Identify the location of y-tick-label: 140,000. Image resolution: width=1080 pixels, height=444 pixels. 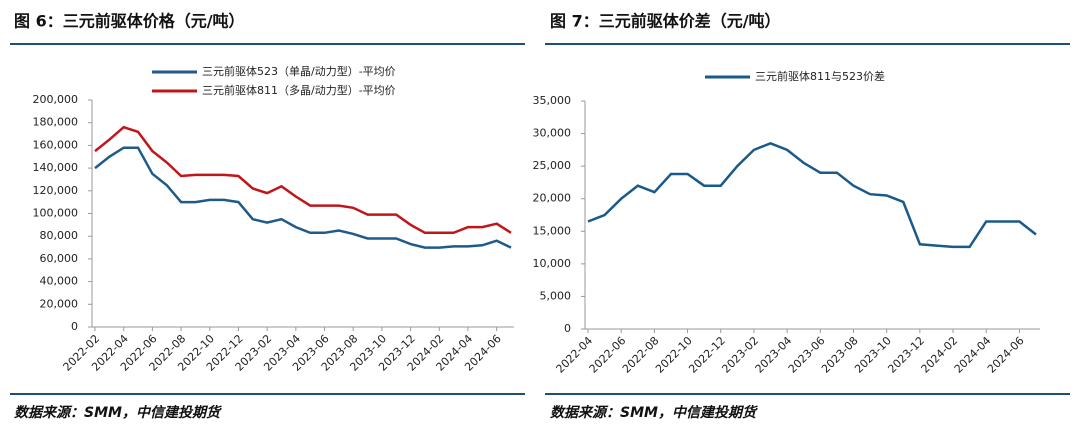
(56, 167).